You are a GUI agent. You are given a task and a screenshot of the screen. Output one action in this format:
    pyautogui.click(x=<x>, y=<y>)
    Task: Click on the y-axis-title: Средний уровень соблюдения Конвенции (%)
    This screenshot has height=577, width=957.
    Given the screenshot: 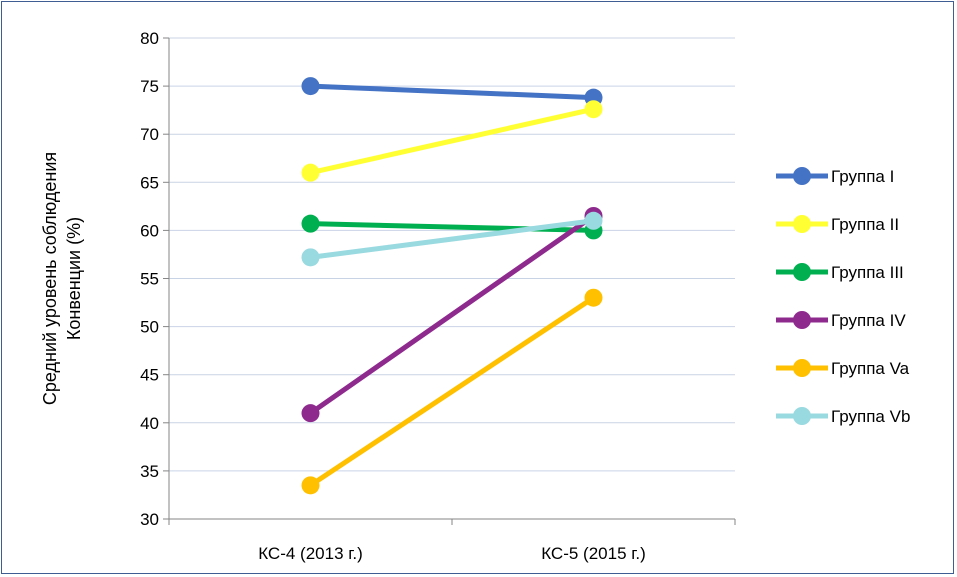 What is the action you would take?
    pyautogui.click(x=62, y=278)
    